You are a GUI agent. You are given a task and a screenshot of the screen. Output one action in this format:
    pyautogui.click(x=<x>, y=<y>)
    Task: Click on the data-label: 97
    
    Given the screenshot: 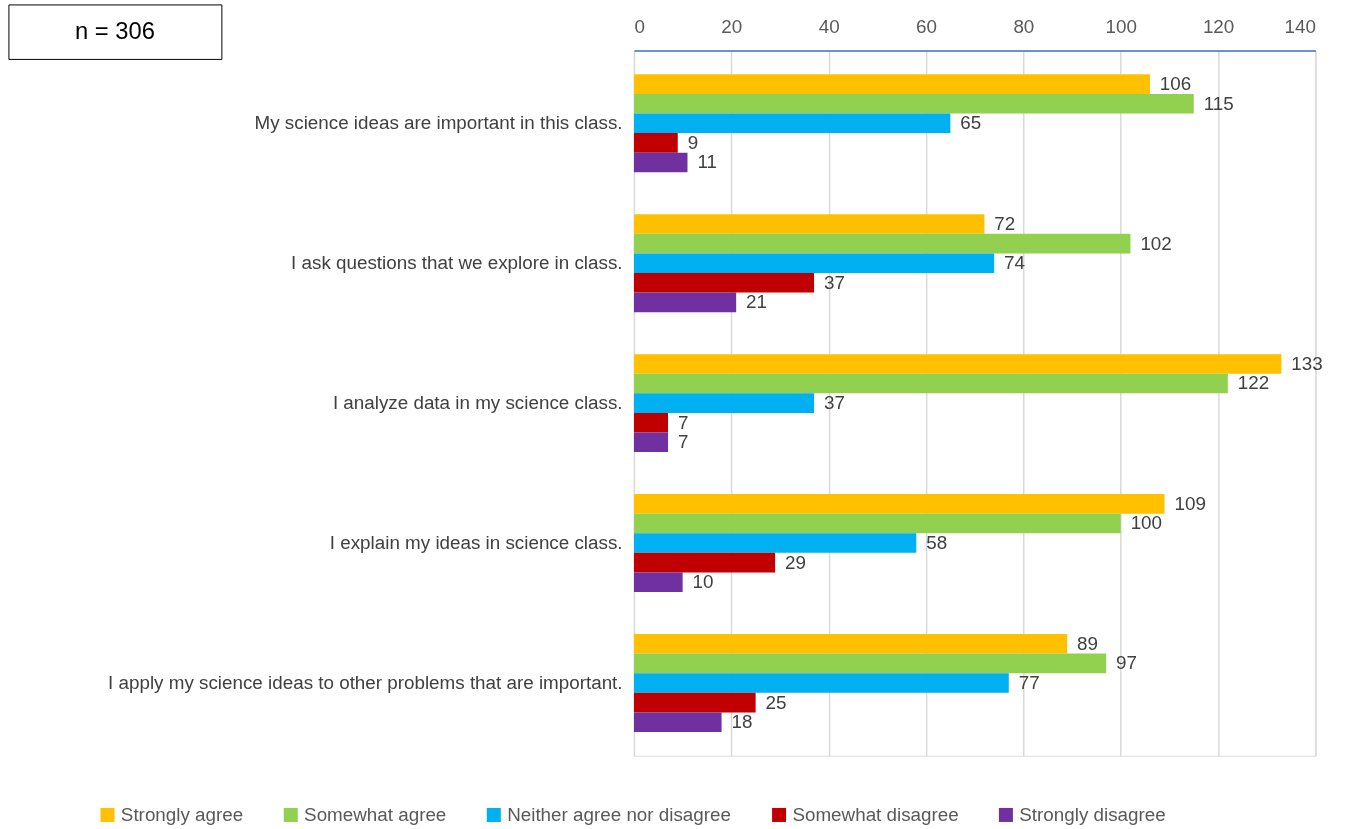 What is the action you would take?
    pyautogui.click(x=1126, y=663)
    